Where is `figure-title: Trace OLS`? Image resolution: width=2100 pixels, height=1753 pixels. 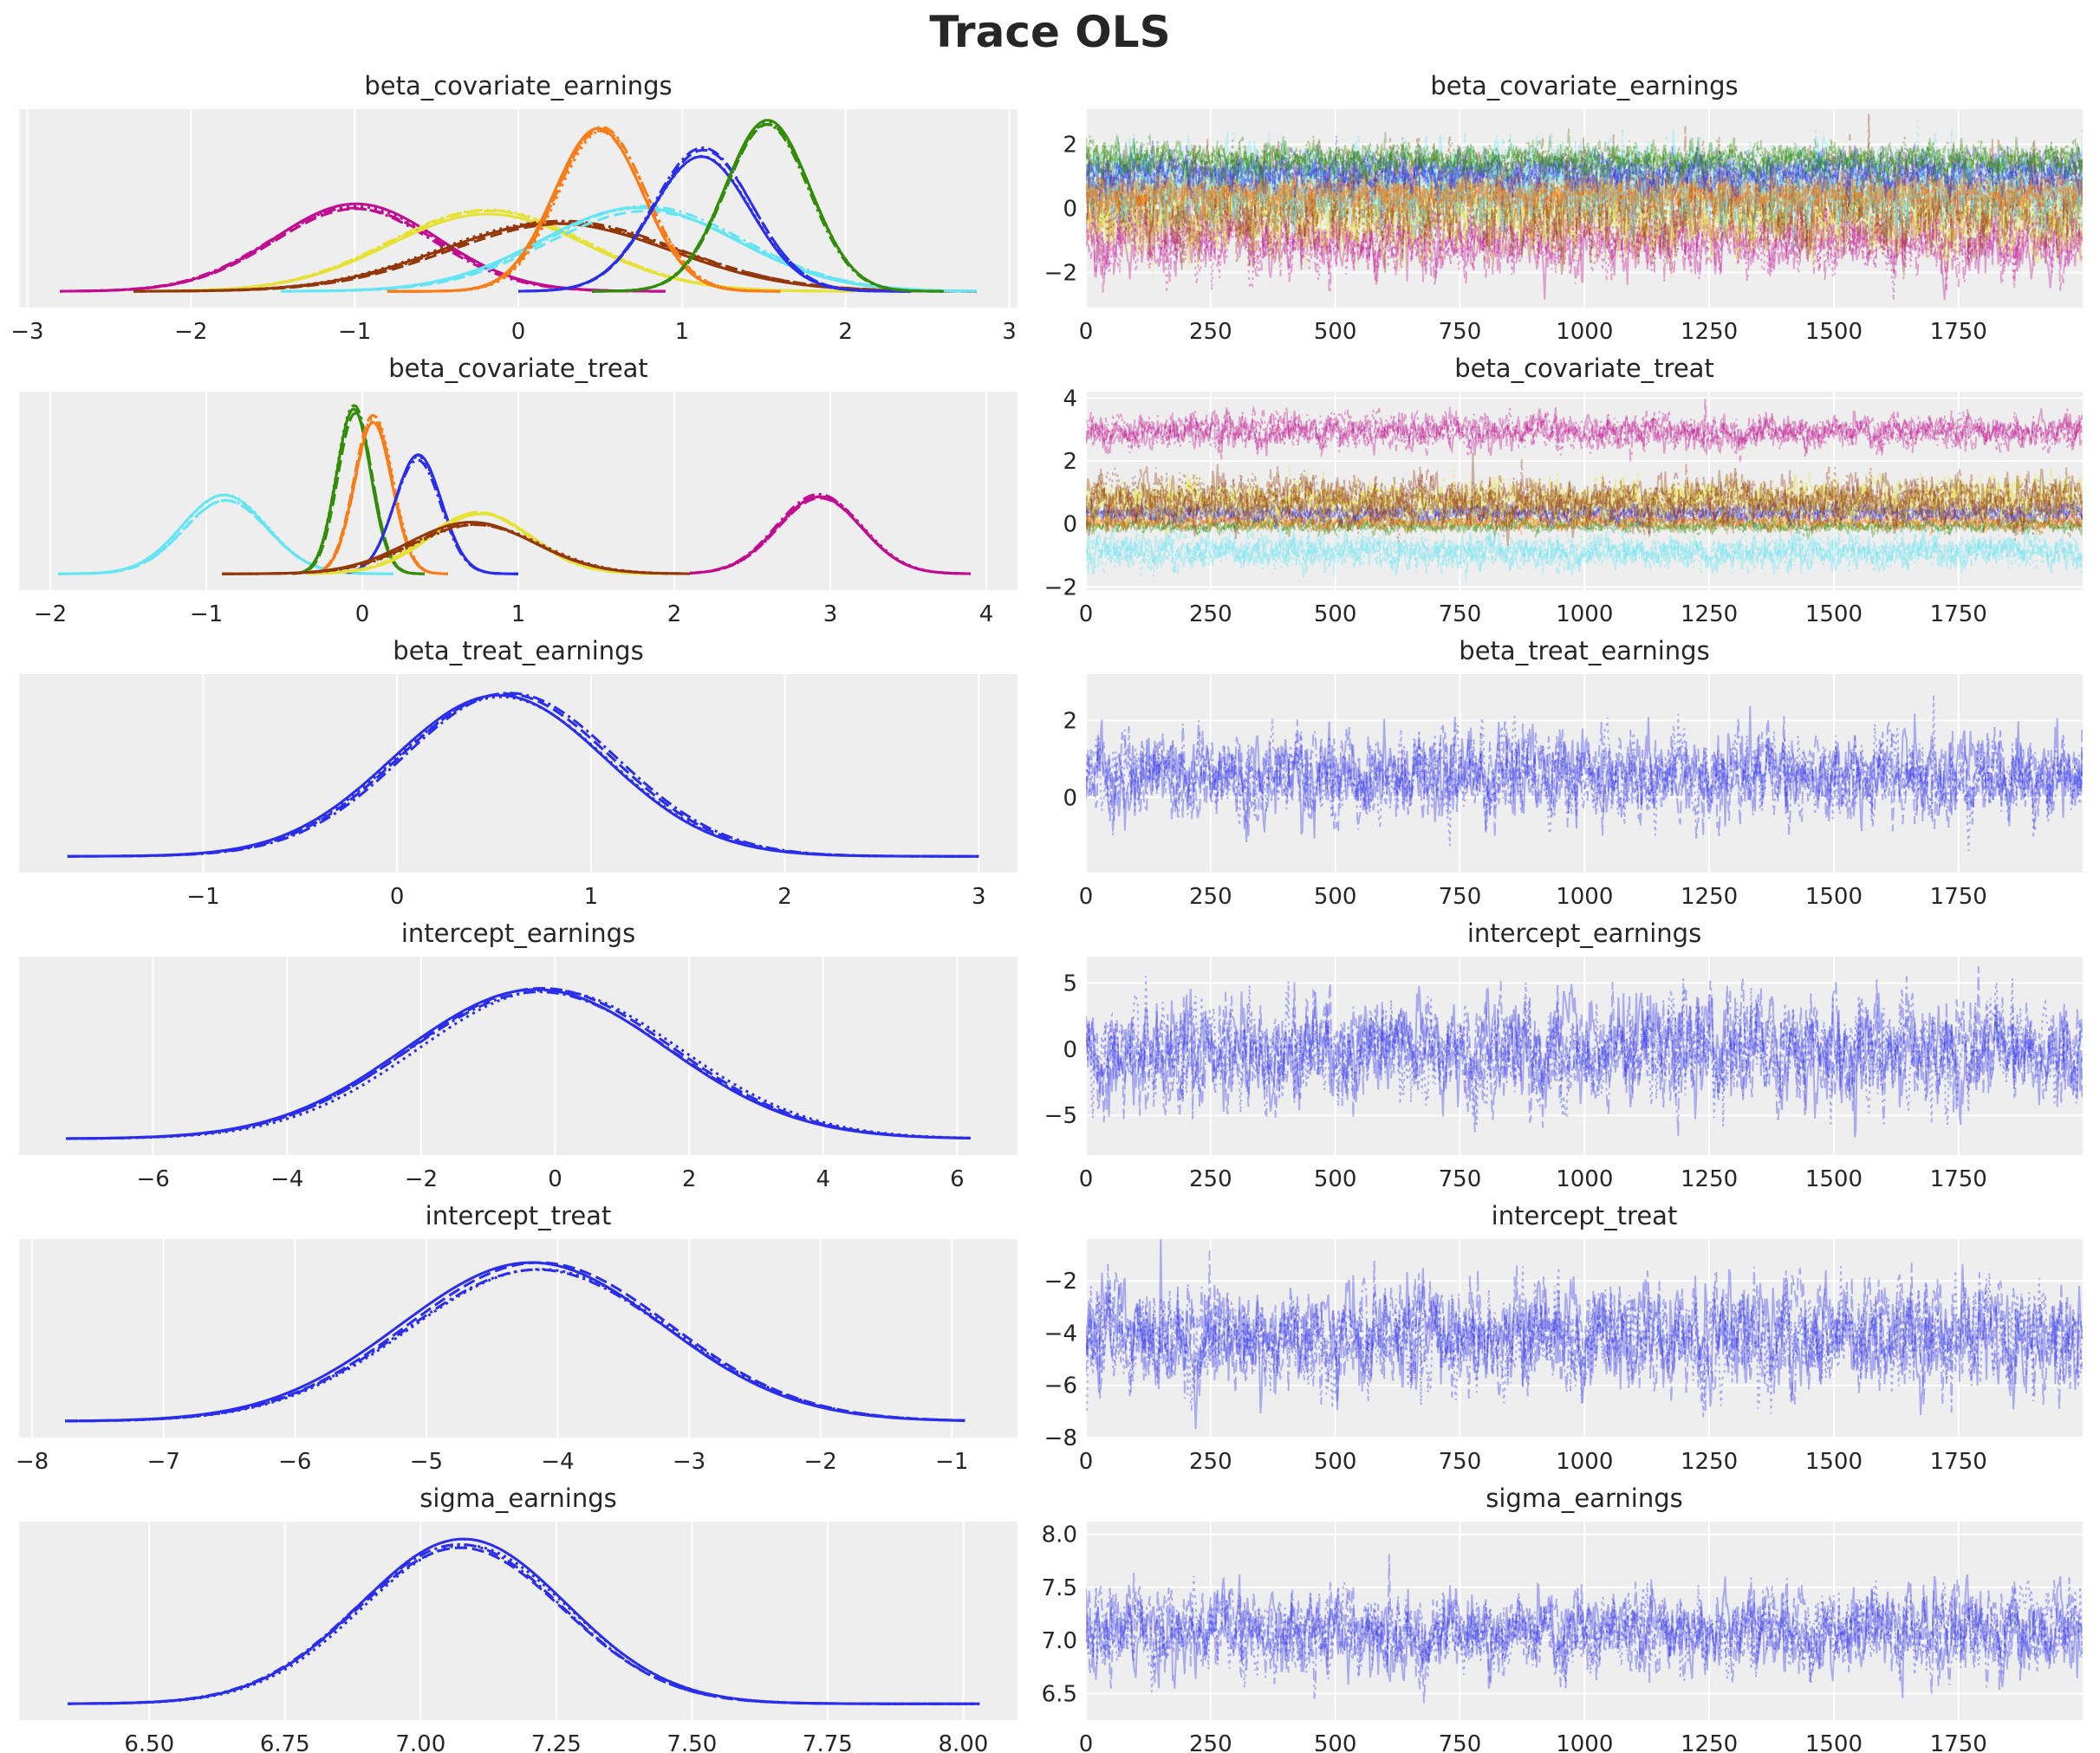 figure-title: Trace OLS is located at coordinates (1050, 32).